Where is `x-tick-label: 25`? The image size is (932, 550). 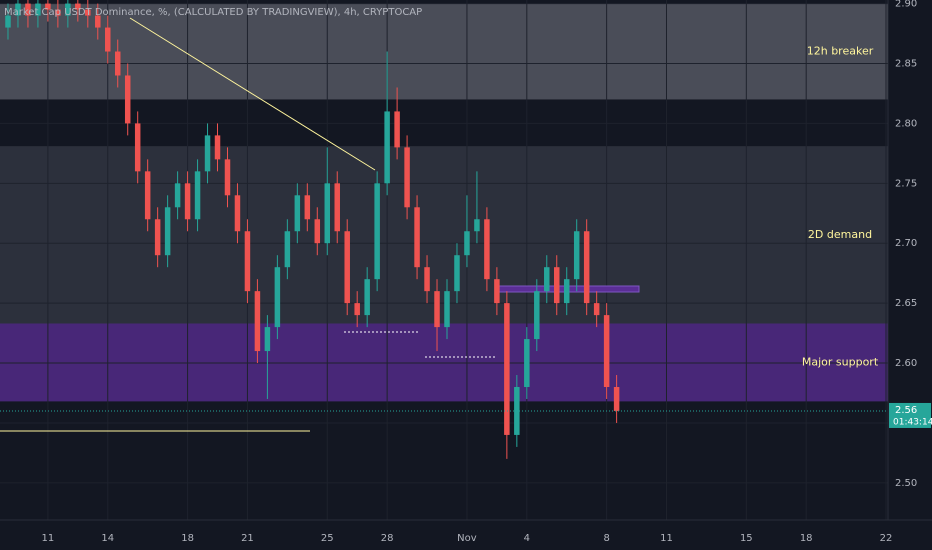 x-tick-label: 25 is located at coordinates (327, 538).